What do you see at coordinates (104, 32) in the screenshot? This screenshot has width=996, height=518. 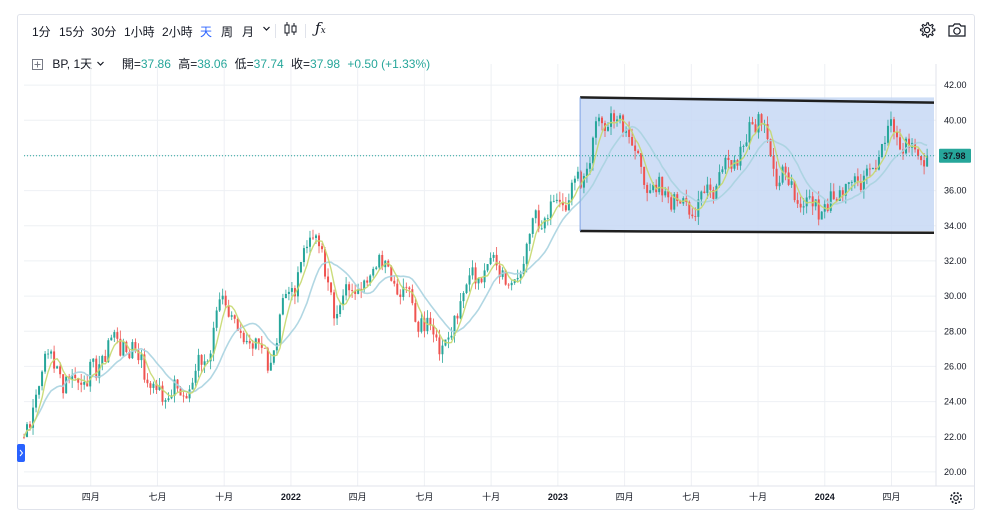 I see `interval-30m-button: 30分` at bounding box center [104, 32].